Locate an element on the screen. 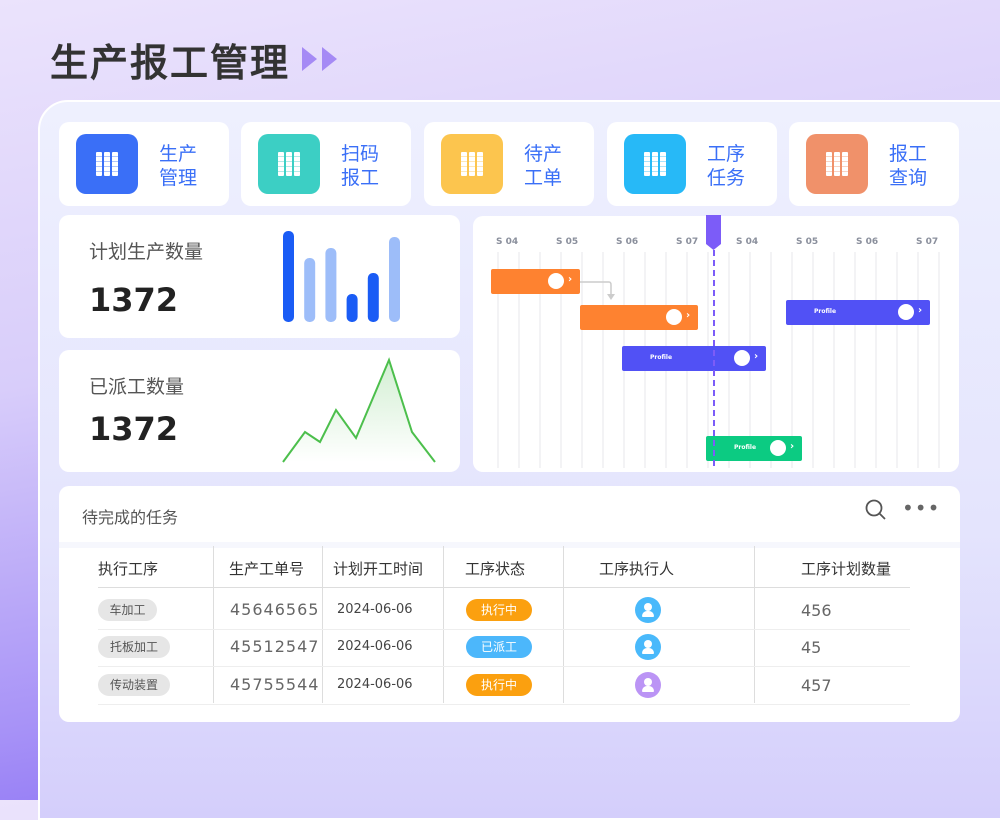 The height and width of the screenshot is (820, 1000). column-header: 执行工序 is located at coordinates (128, 569).